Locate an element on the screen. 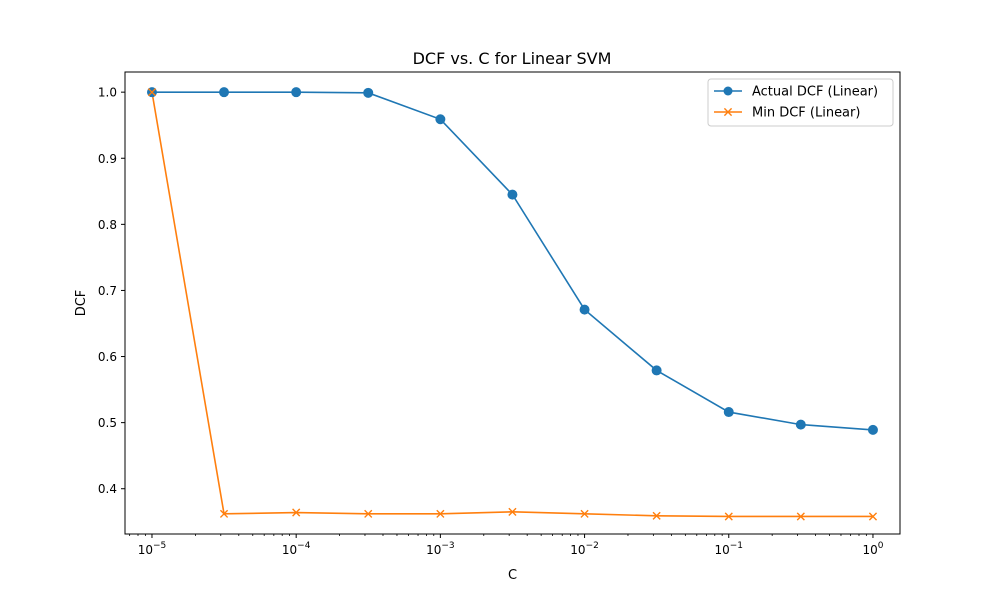  y-axis: 0.4 0.5 0.6 0.7 0.8 0.9 1.0 is located at coordinates (111, 291).